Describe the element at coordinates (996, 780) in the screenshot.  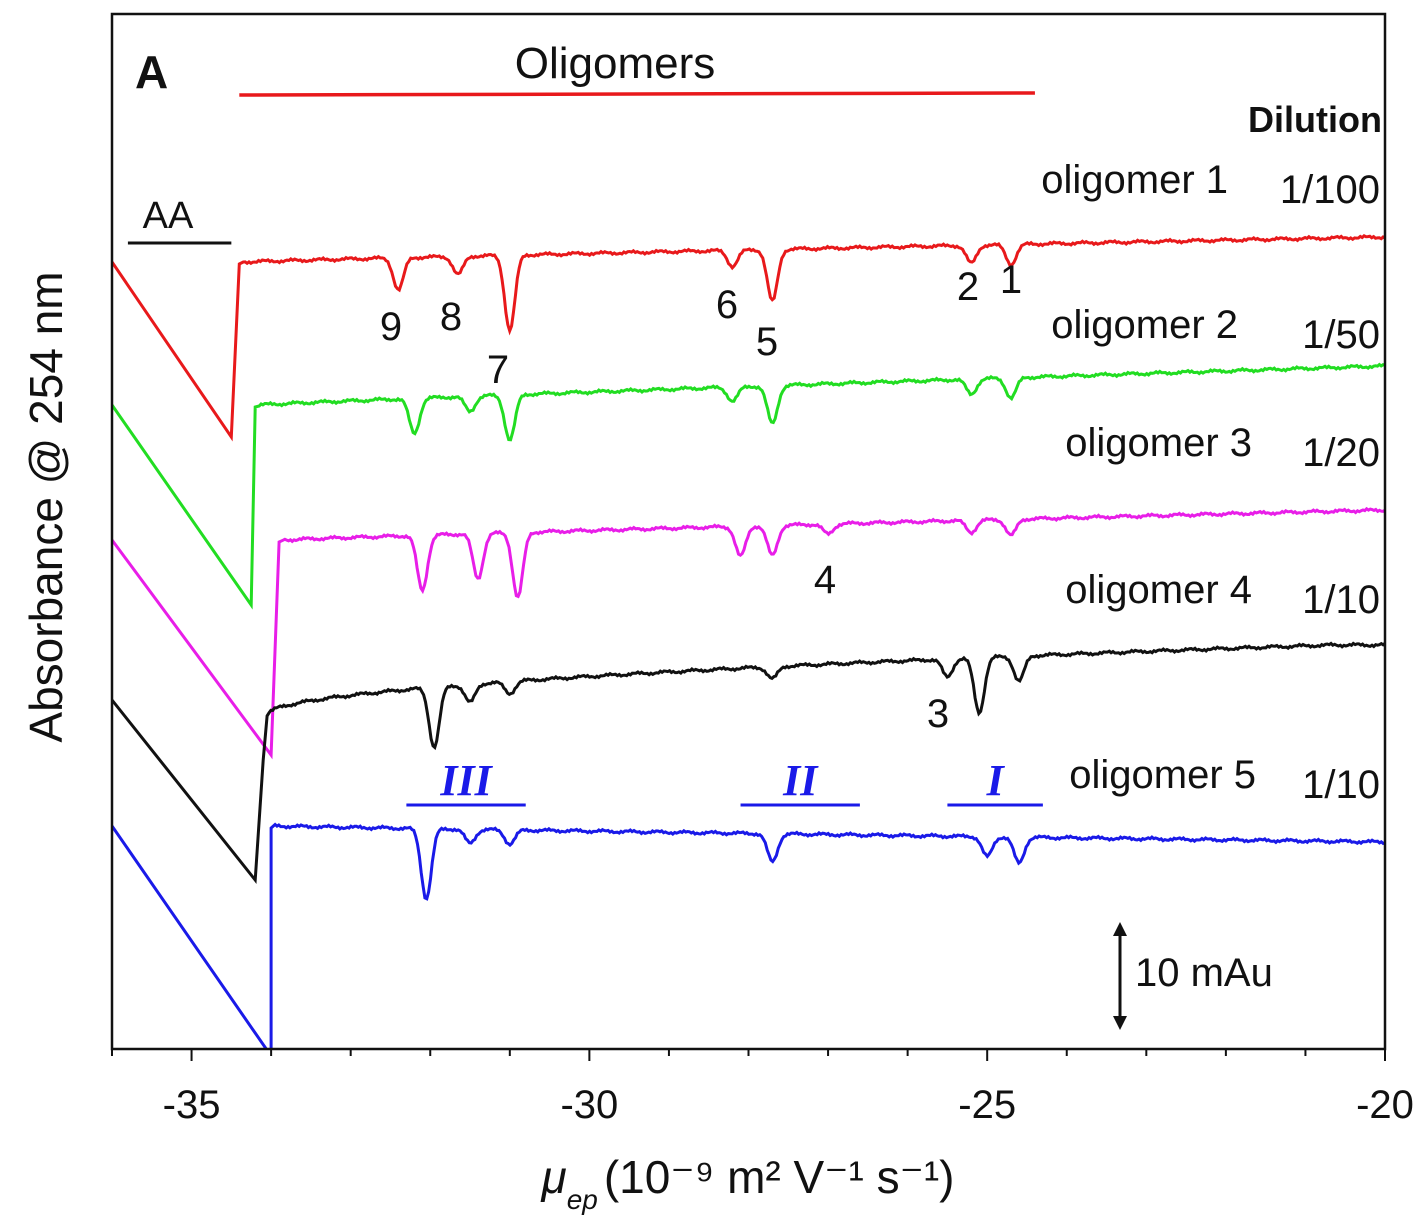
I see `group-label: I` at that location.